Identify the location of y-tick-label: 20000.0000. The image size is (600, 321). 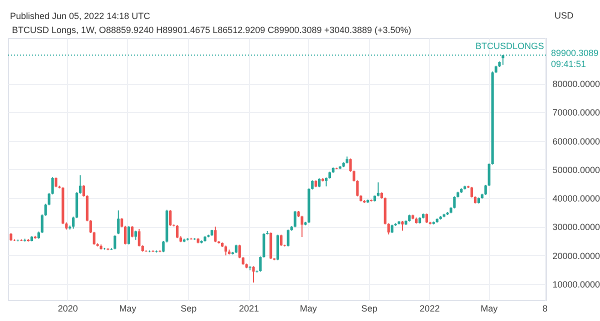
(576, 255).